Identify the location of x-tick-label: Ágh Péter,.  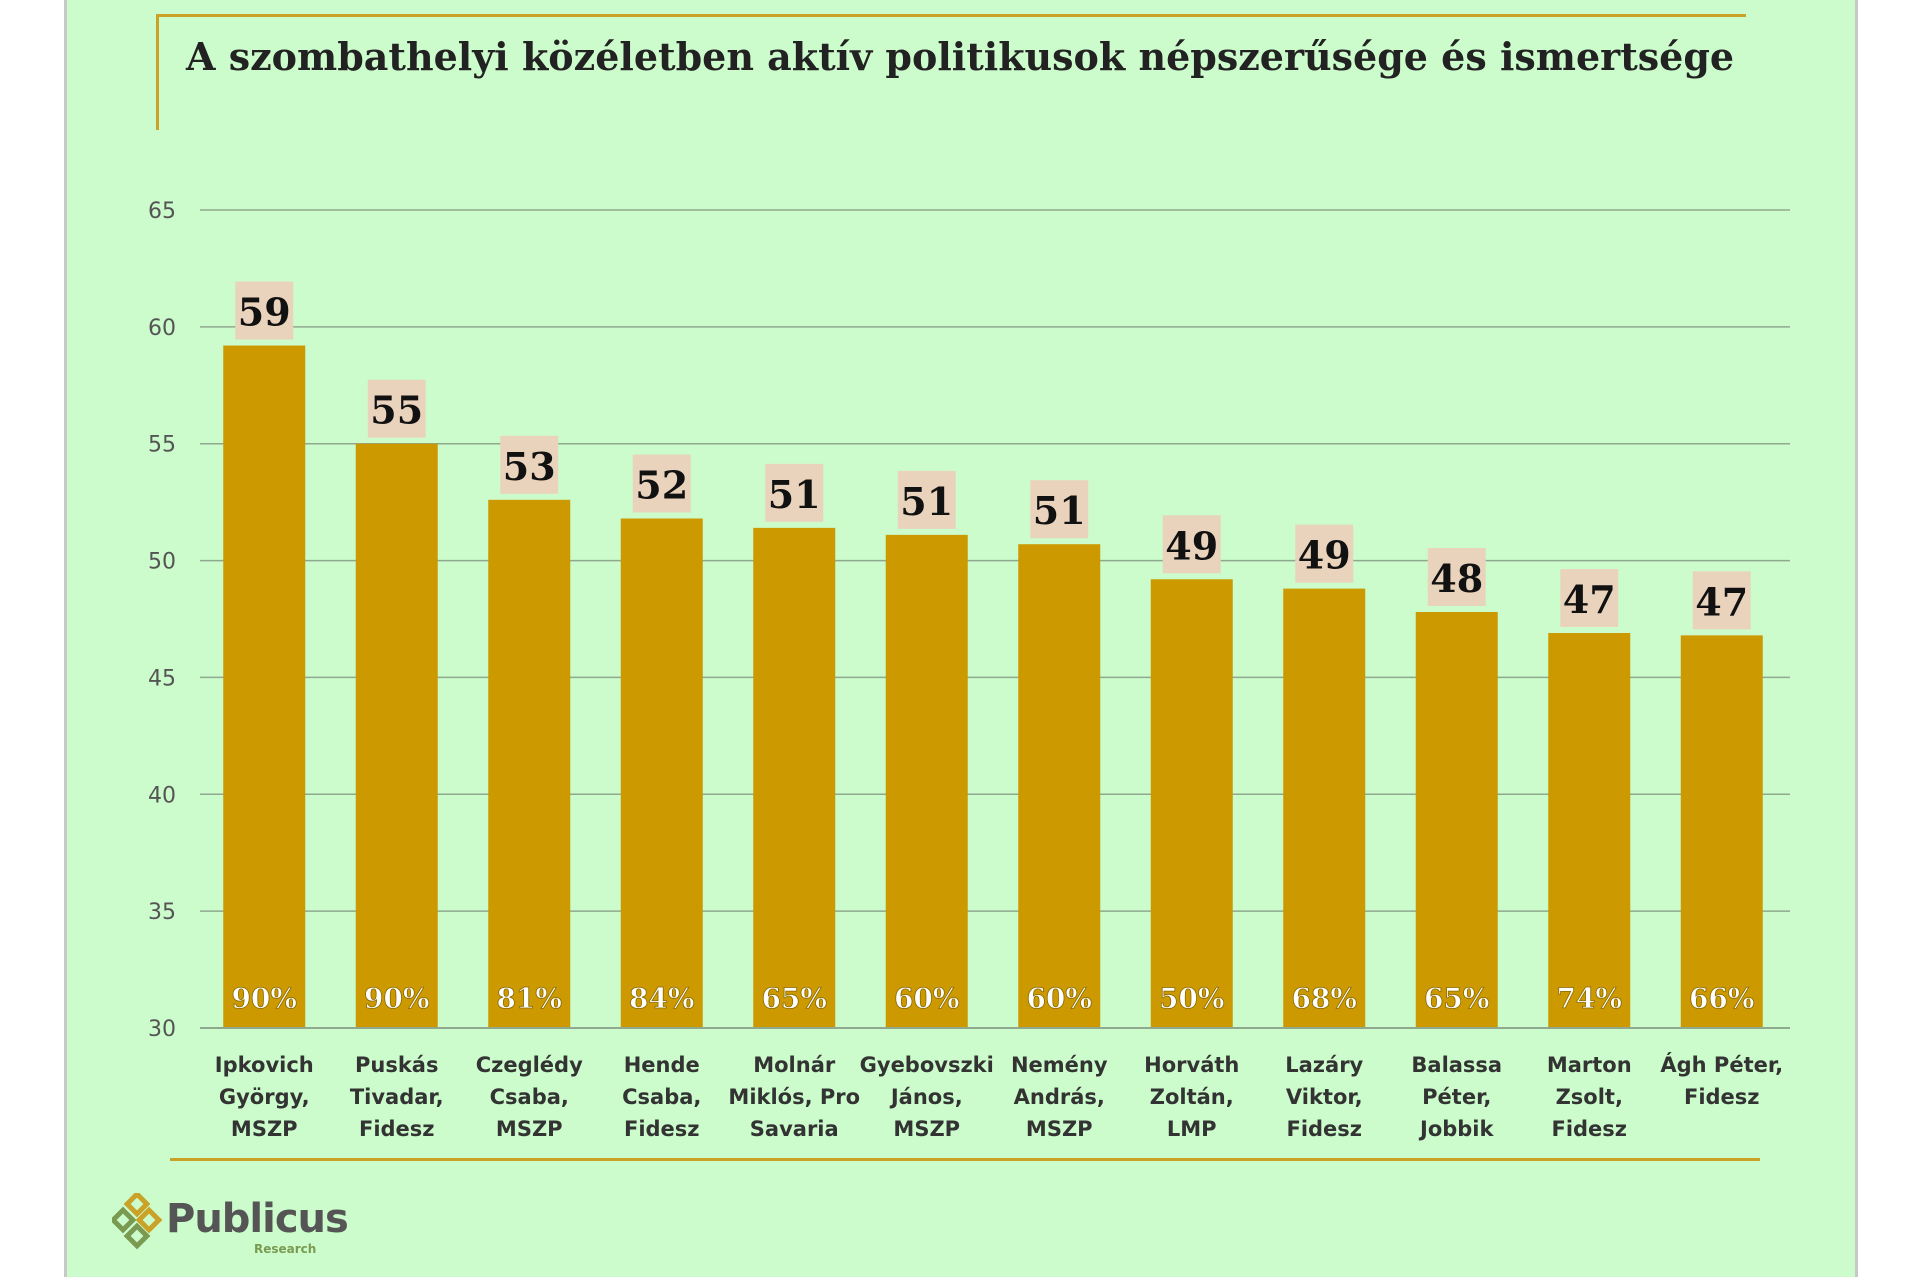
(1721, 1064).